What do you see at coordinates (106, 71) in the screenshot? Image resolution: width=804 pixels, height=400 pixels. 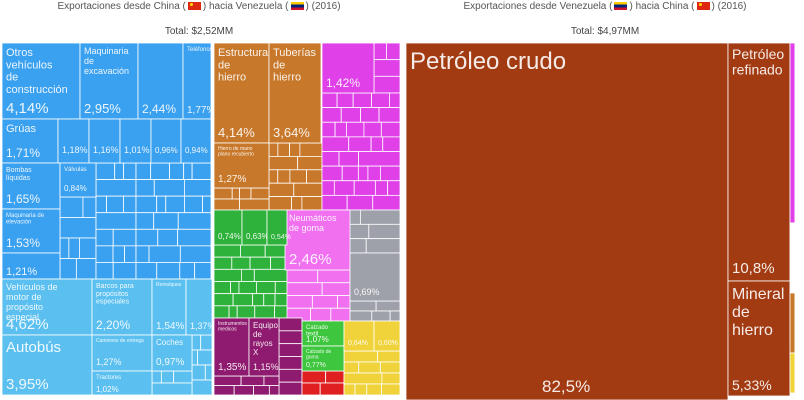 I see `treemap-label: excavación` at bounding box center [106, 71].